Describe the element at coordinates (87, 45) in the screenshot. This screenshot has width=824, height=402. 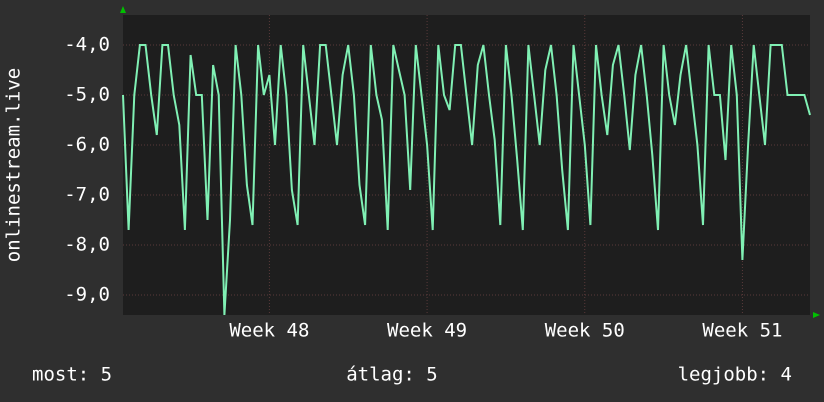
I see `y-tick-label: -4,0` at that location.